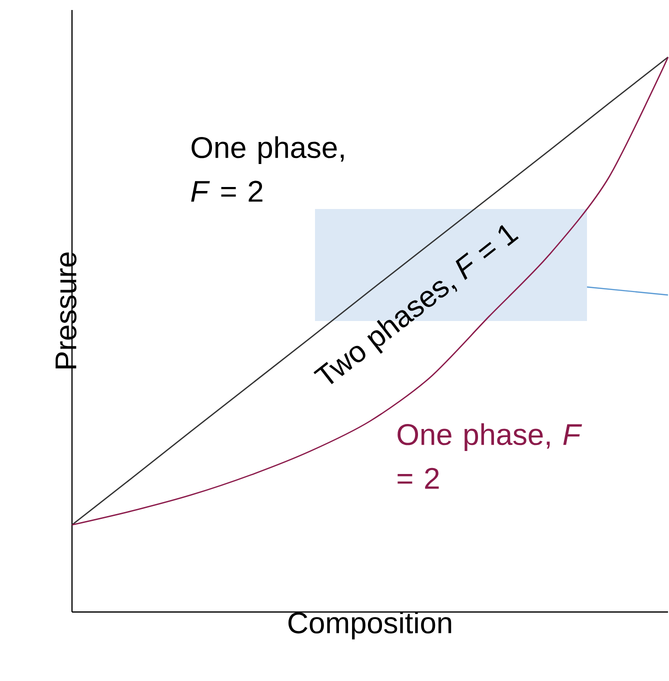 The width and height of the screenshot is (669, 681). Describe the element at coordinates (66, 310) in the screenshot. I see `y-axis-title: Pressure` at that location.